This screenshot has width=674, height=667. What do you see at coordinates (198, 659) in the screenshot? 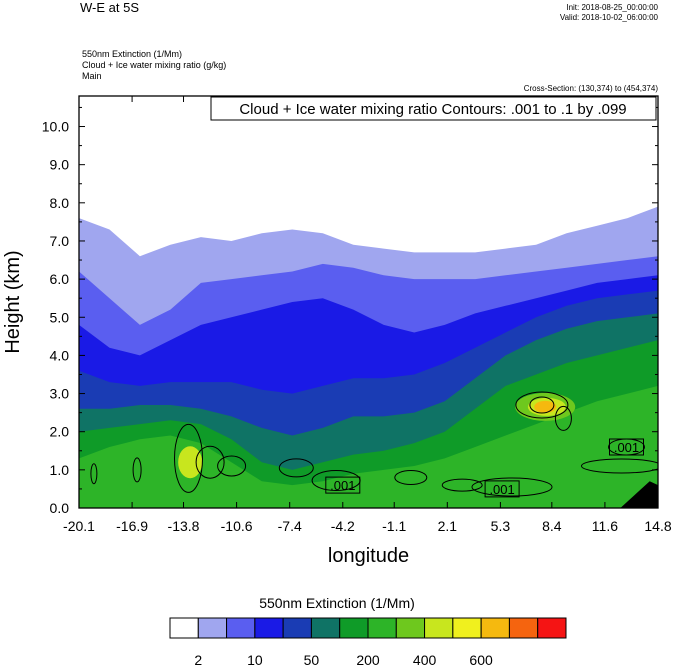
I see `colorbar-tick-label: 2` at bounding box center [198, 659].